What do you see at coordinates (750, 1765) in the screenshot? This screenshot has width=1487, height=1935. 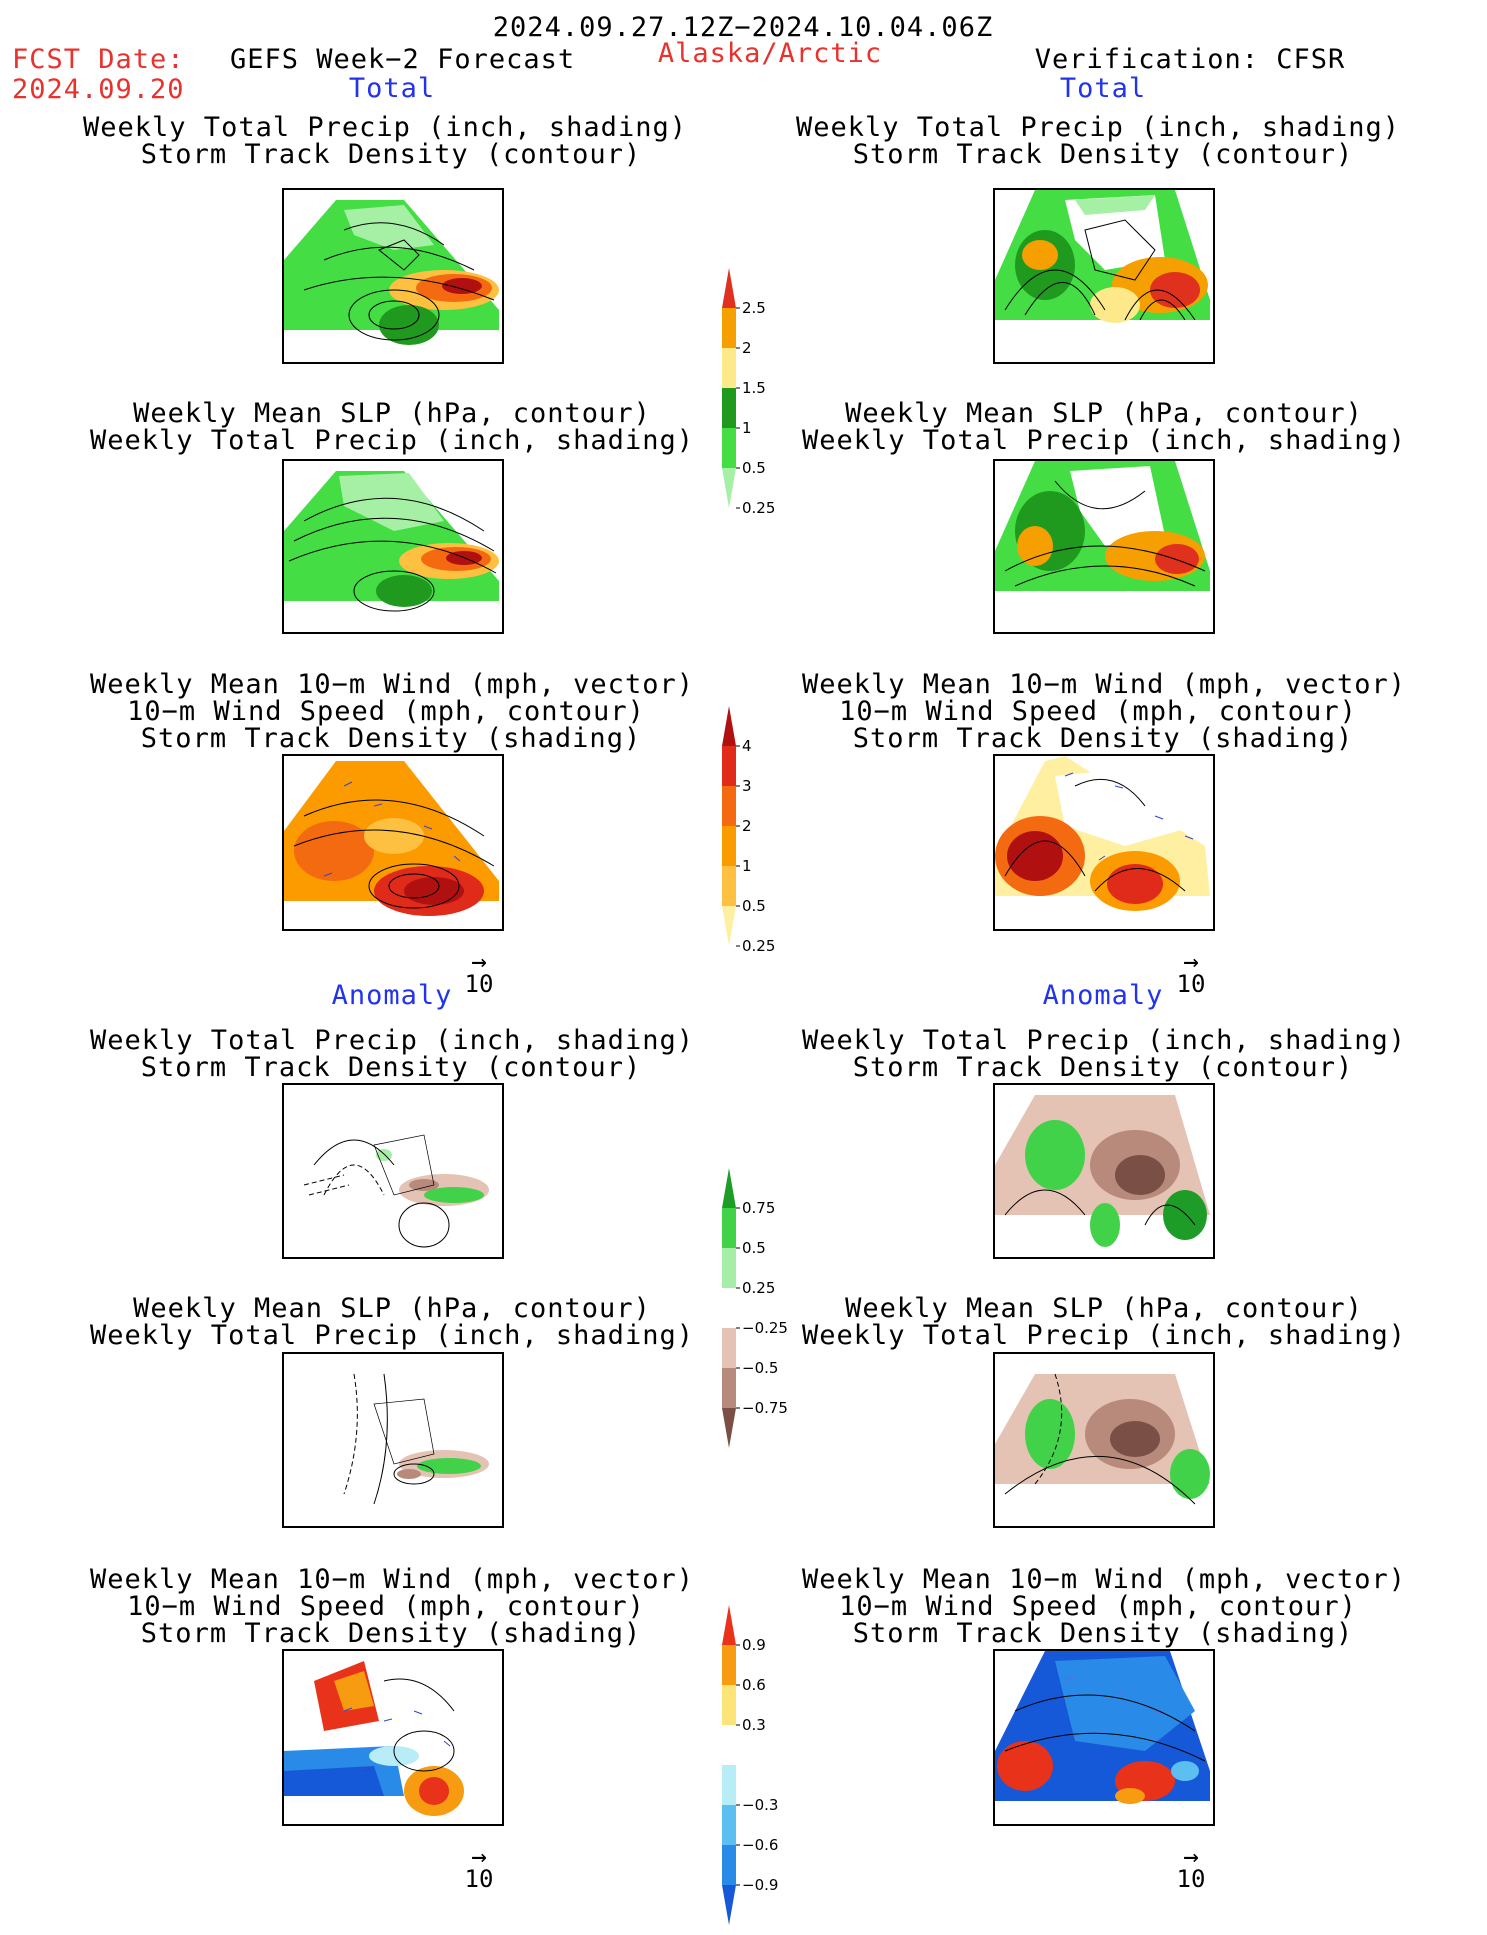 I see `colorbar-svg: 0.9 0.6 0.3 −0.3 −0.6 −0.9` at bounding box center [750, 1765].